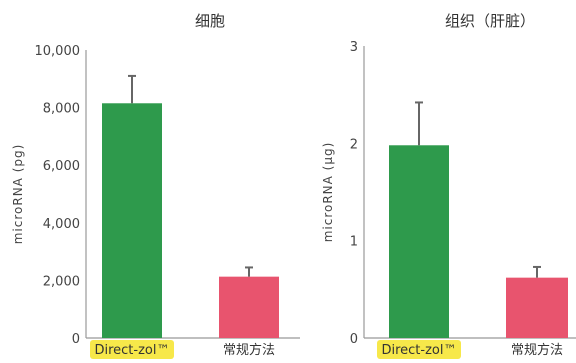 The width and height of the screenshot is (576, 363). Describe the element at coordinates (58, 51) in the screenshot. I see `y-tick-label: 10,000` at that location.